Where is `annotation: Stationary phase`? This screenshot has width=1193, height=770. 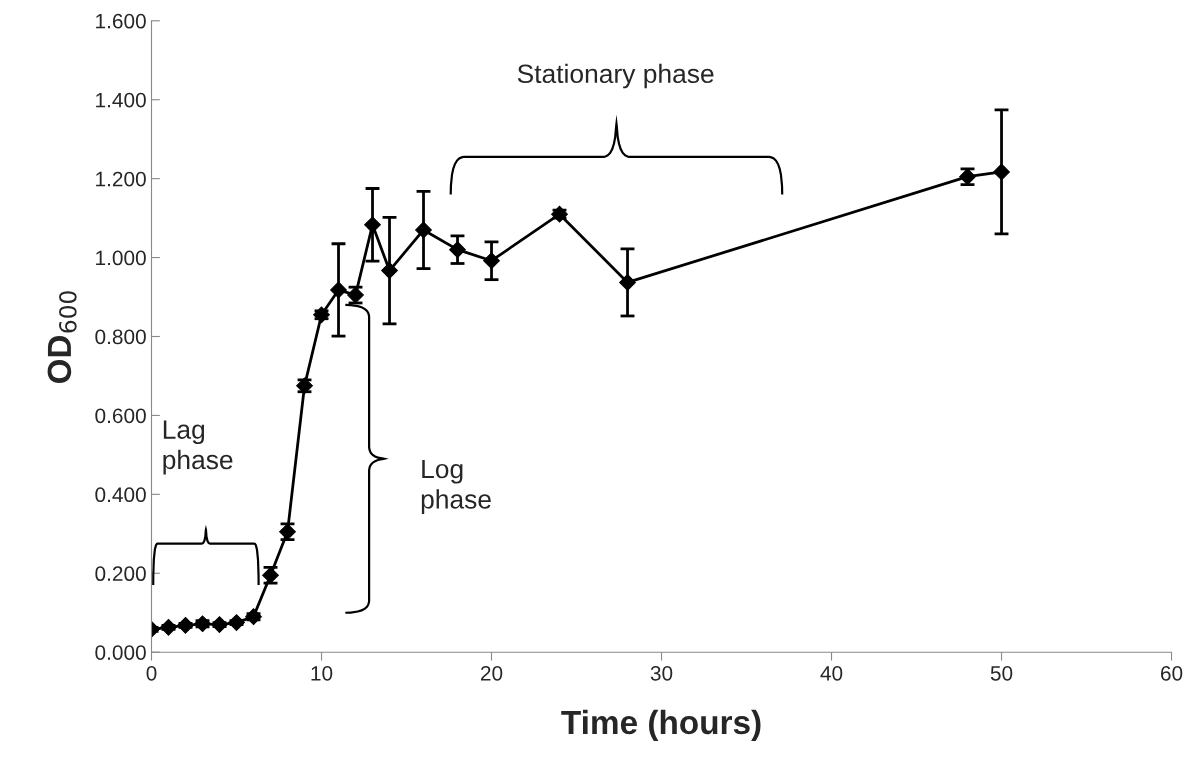 annotation: Stationary phase is located at coordinates (615, 76).